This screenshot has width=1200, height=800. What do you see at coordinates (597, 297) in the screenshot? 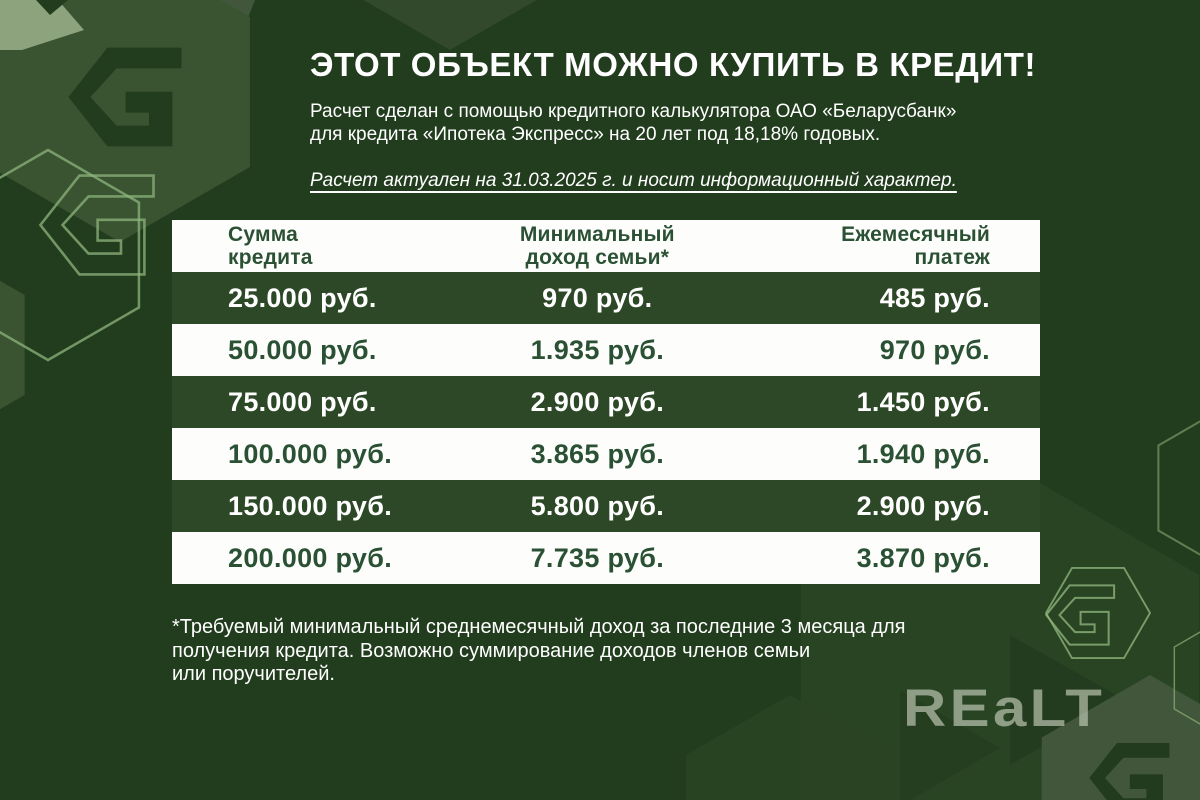
I see `min-income-value: 970 руб.` at bounding box center [597, 297].